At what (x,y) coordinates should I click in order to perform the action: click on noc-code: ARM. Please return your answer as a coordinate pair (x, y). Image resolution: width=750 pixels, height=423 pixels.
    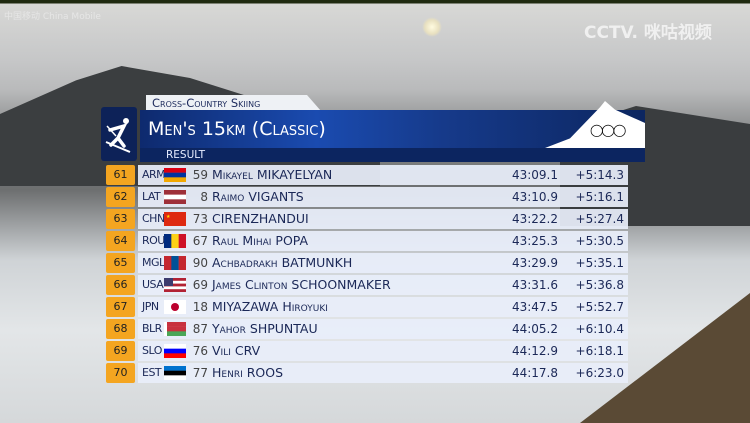
    Looking at the image, I should click on (154, 174).